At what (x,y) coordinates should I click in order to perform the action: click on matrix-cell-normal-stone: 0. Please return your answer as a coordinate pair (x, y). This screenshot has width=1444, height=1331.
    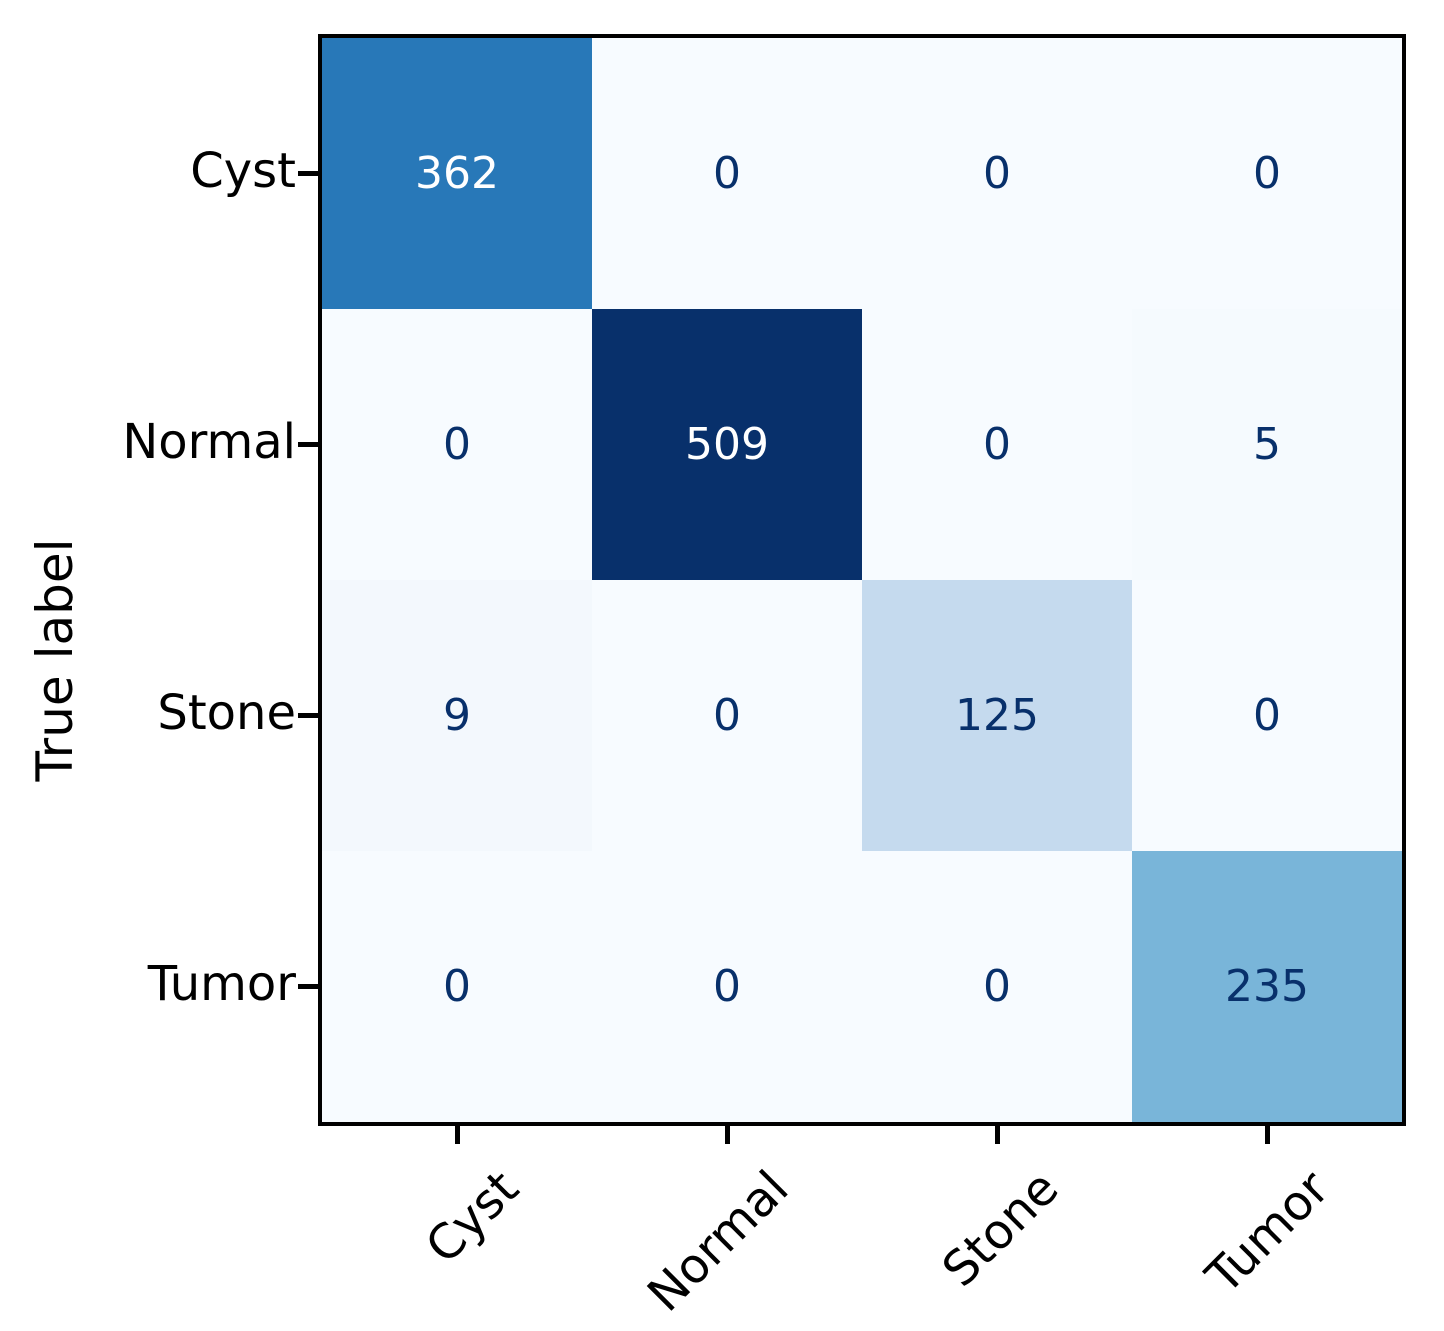
    Looking at the image, I should click on (997, 444).